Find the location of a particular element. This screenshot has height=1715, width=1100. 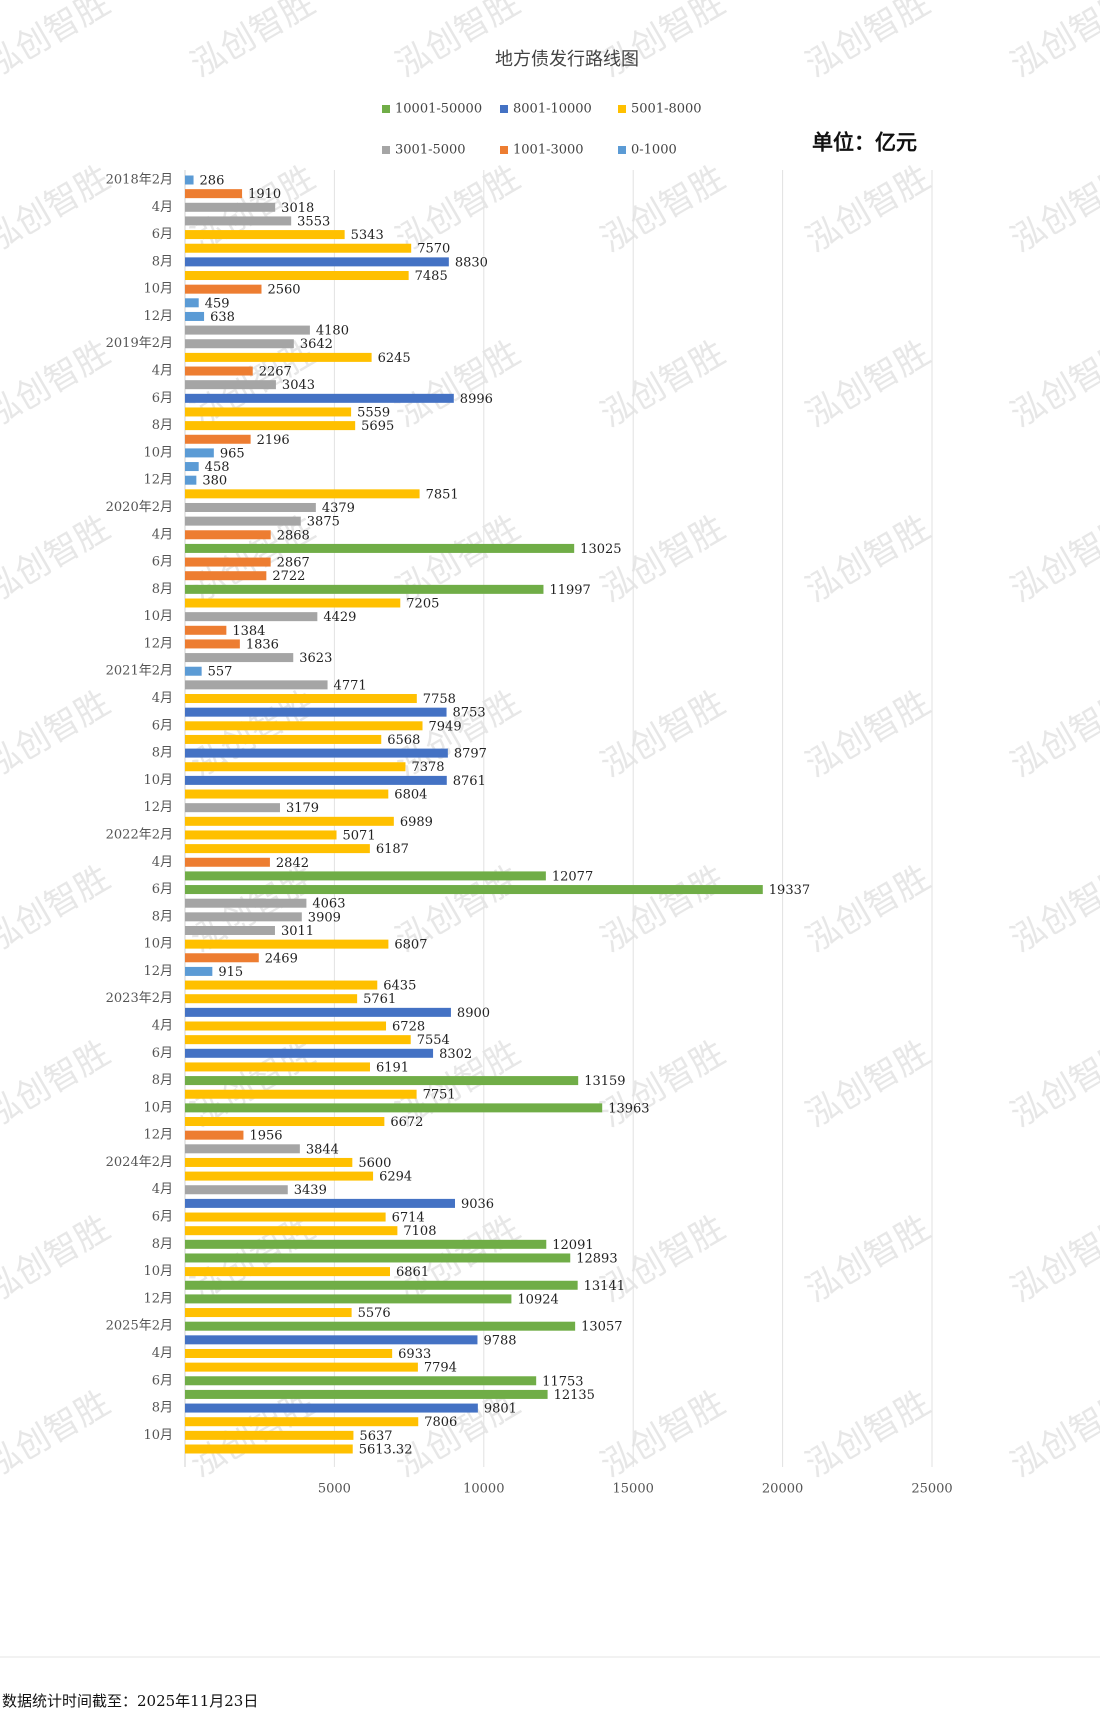

value-label: 6294 is located at coordinates (395, 1177).